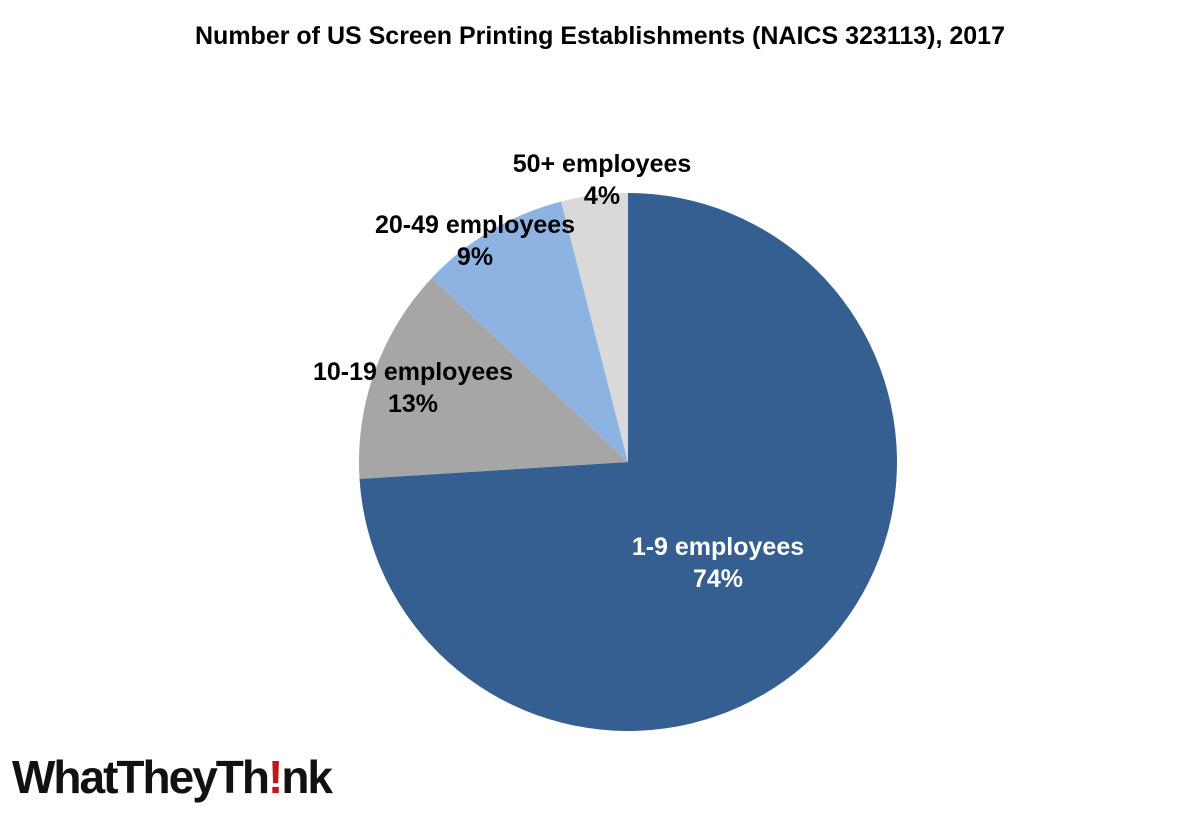 Image resolution: width=1200 pixels, height=816 pixels. What do you see at coordinates (529, 332) in the screenshot?
I see `pie-slice-20-49-employees` at bounding box center [529, 332].